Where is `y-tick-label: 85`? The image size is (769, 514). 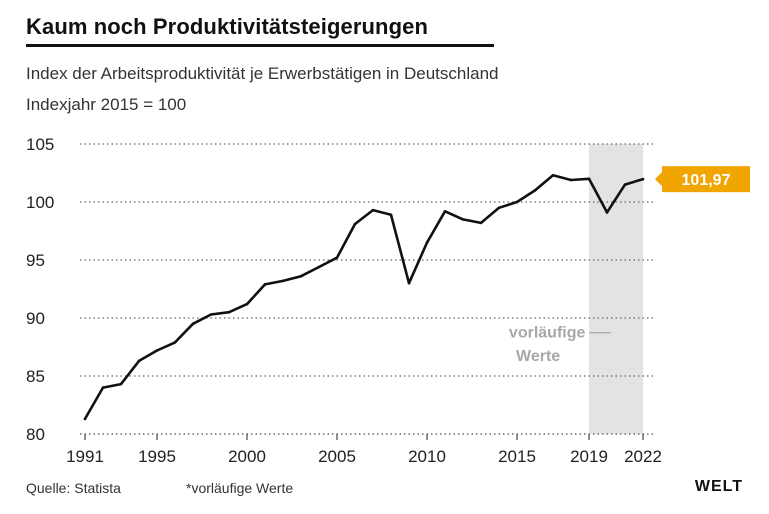
y-tick-label: 85 is located at coordinates (35, 376).